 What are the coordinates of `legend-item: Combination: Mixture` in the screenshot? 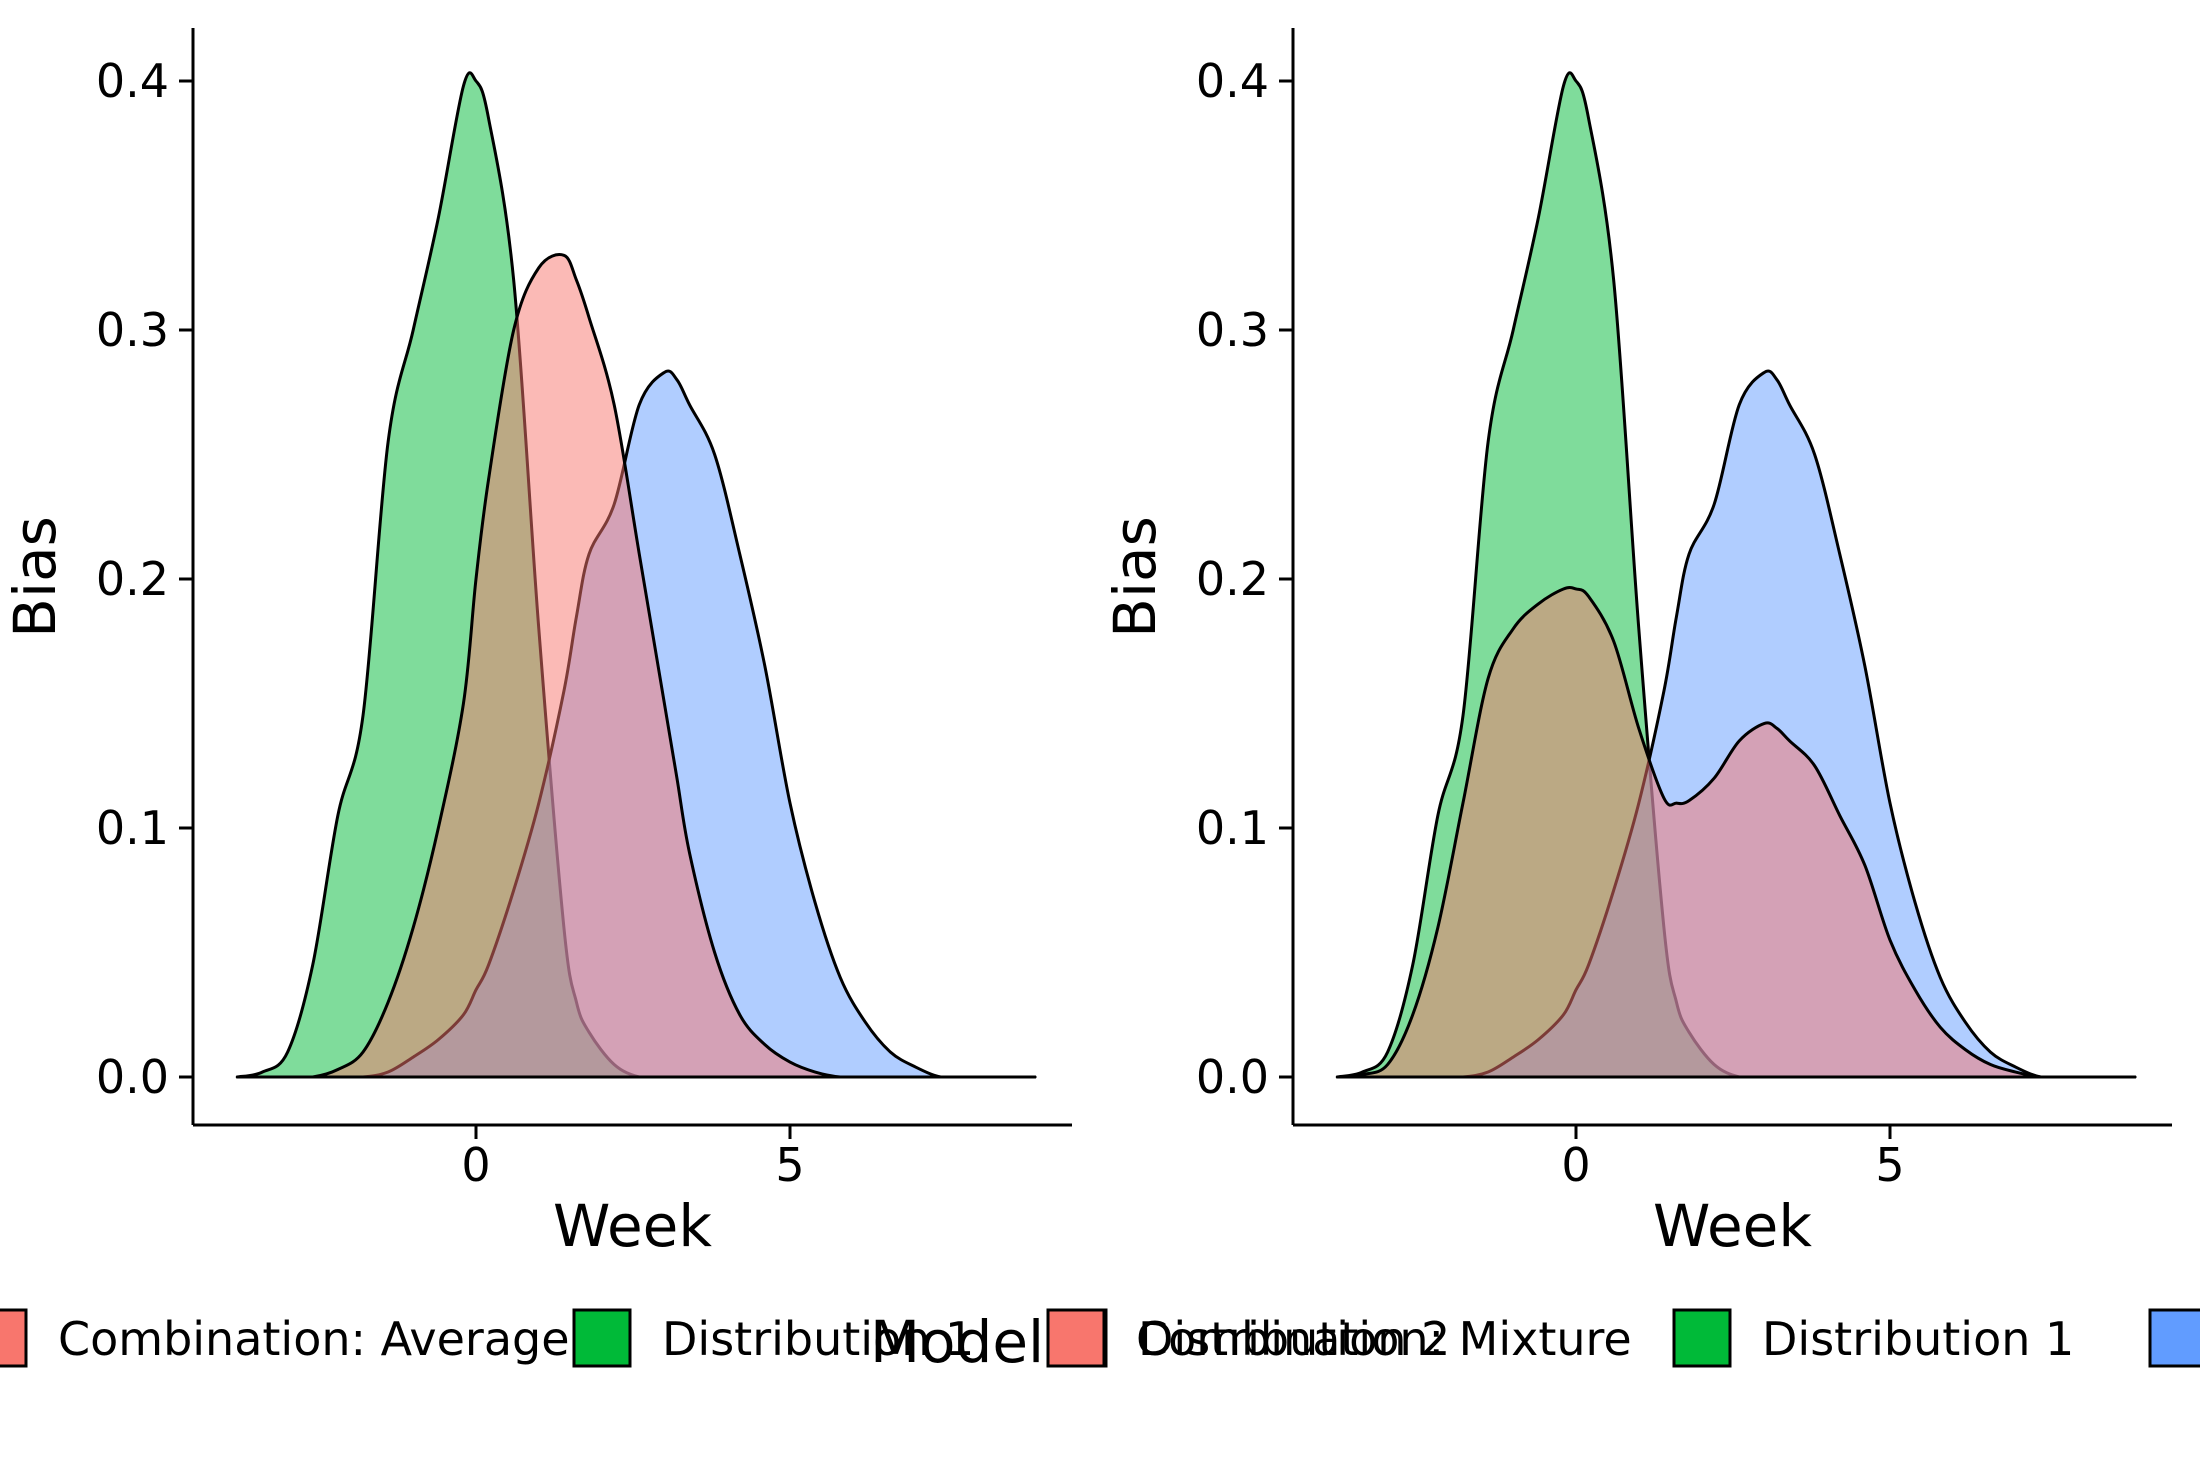 It's located at (1339, 1338).